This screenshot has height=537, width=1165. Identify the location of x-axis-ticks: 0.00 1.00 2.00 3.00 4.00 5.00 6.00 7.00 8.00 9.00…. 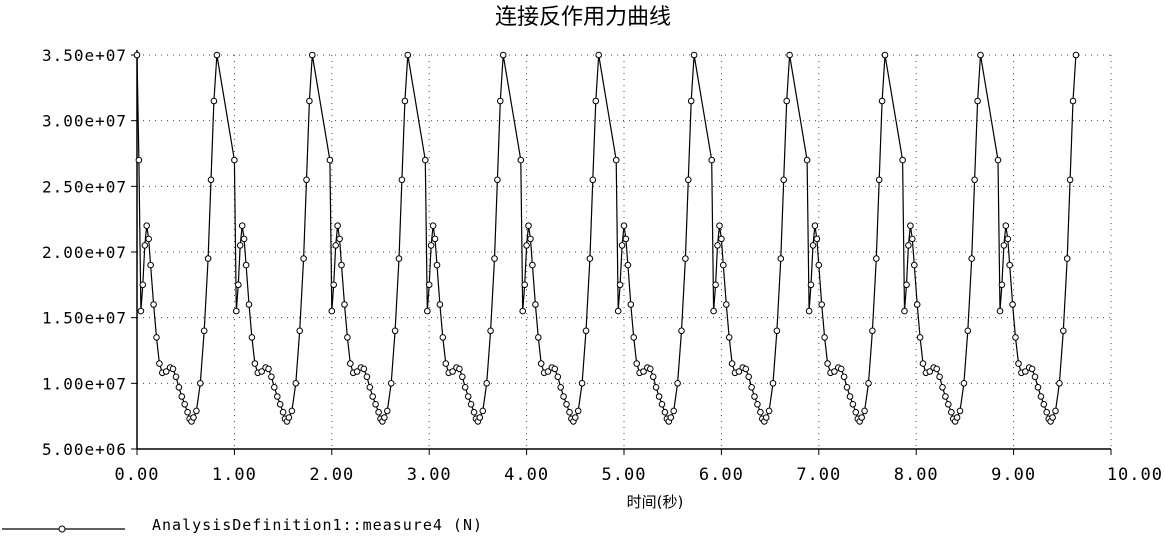
(638, 467).